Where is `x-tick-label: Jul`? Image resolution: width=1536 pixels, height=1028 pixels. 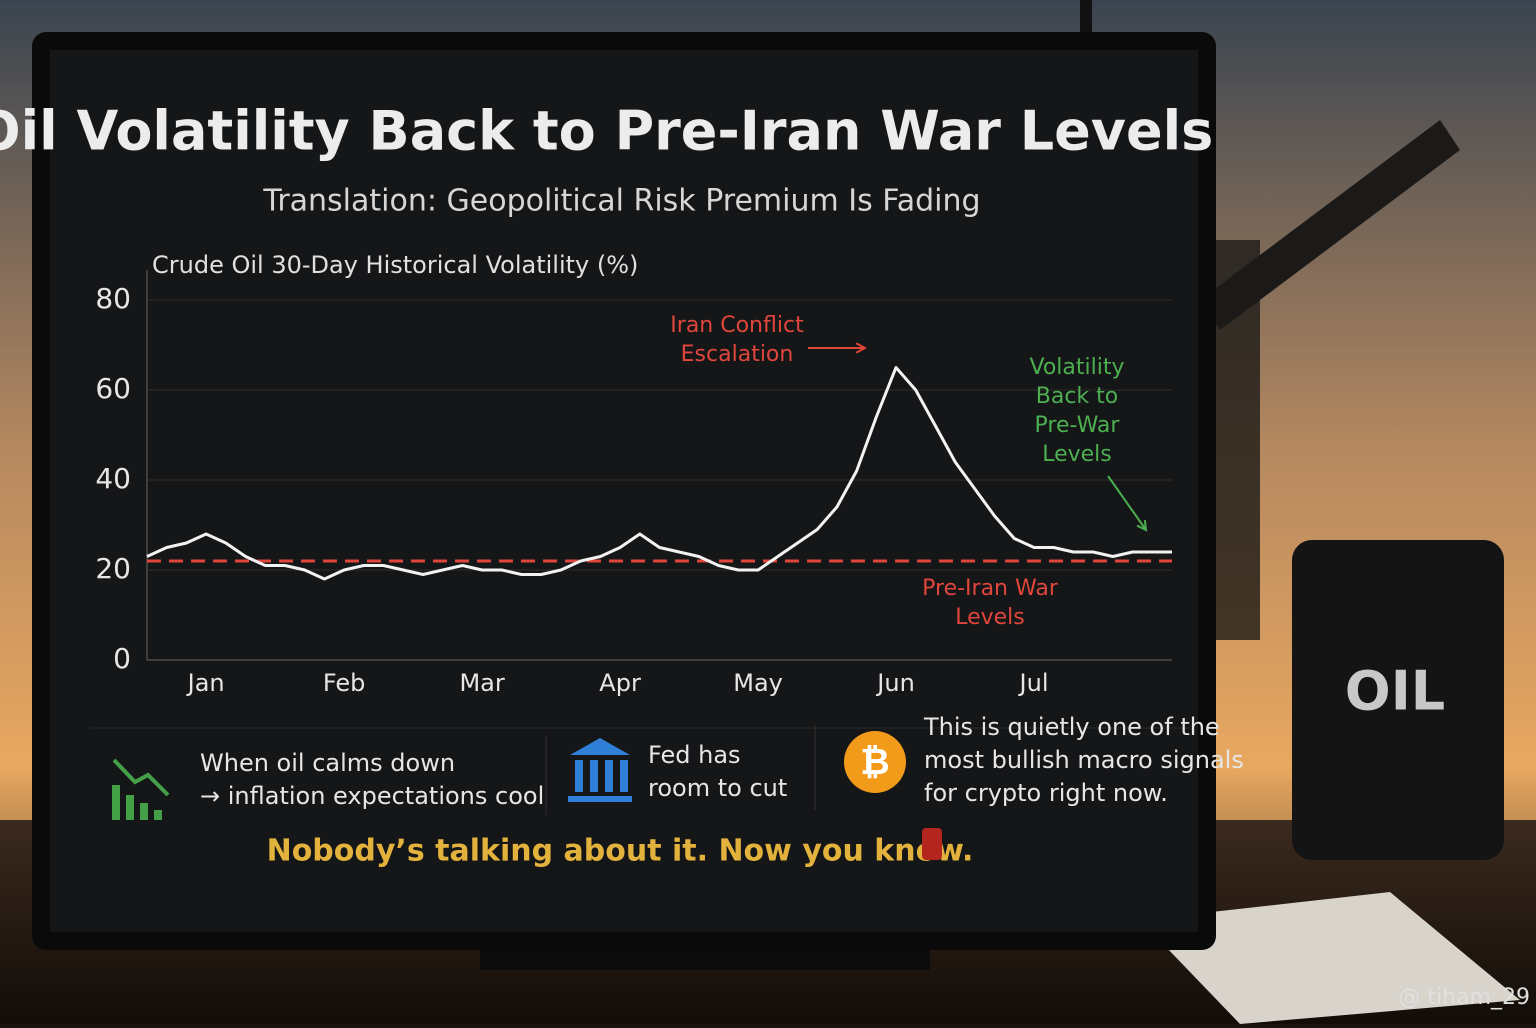 x-tick-label: Jul is located at coordinates (1033, 683).